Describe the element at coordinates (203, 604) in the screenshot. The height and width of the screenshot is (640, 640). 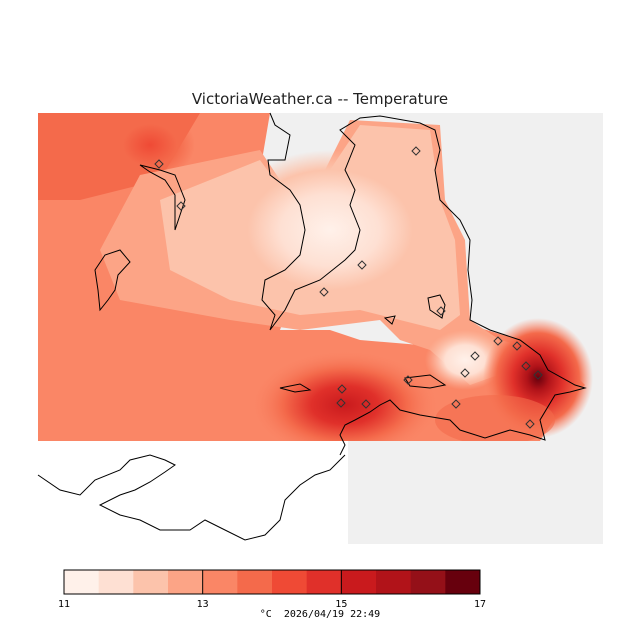
I see `legend-tick-label: 13` at that location.